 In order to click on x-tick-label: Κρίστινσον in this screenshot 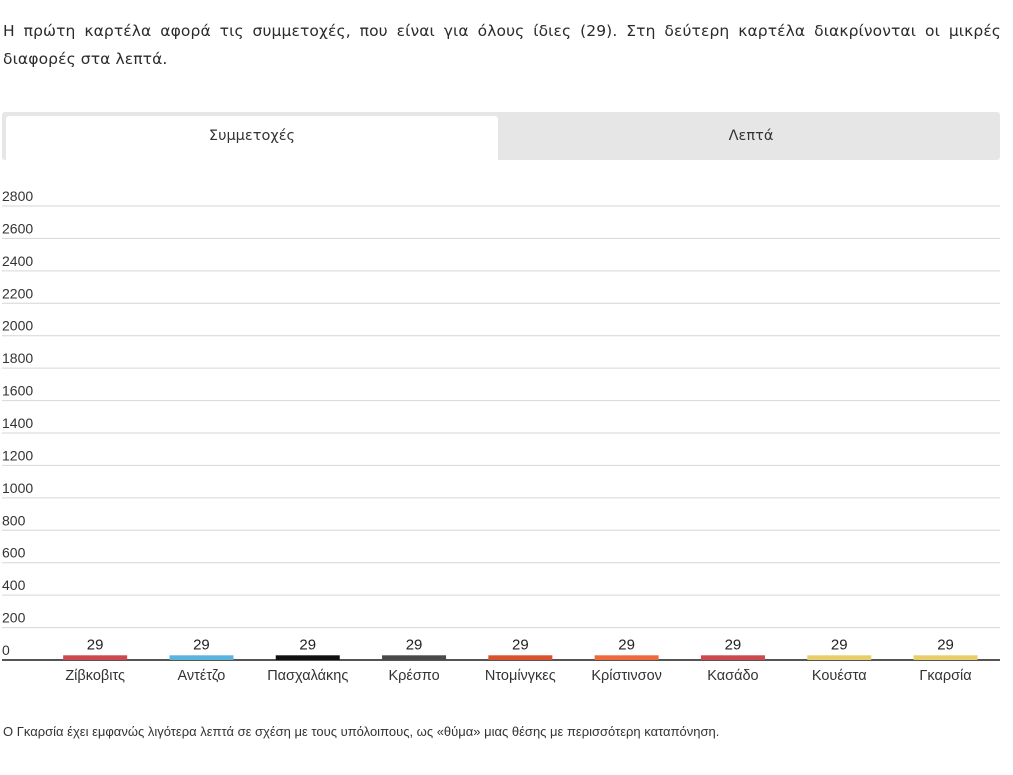, I will do `click(626, 676)`.